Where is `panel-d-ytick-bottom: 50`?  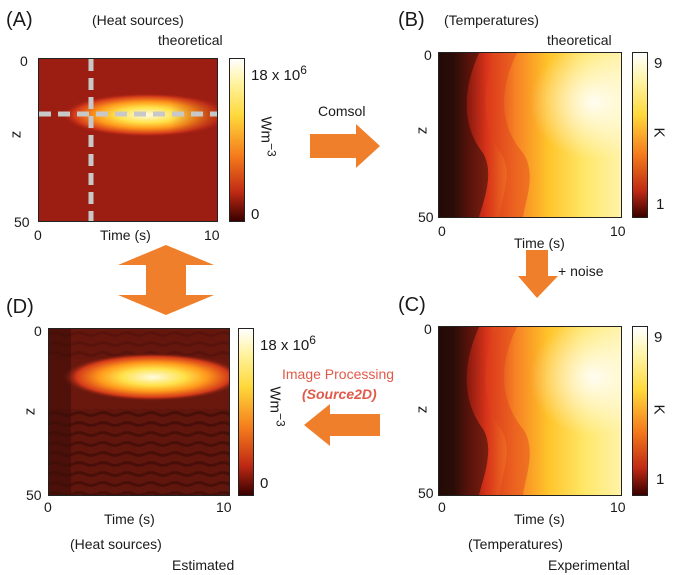
panel-d-ytick-bottom: 50 is located at coordinates (34, 495).